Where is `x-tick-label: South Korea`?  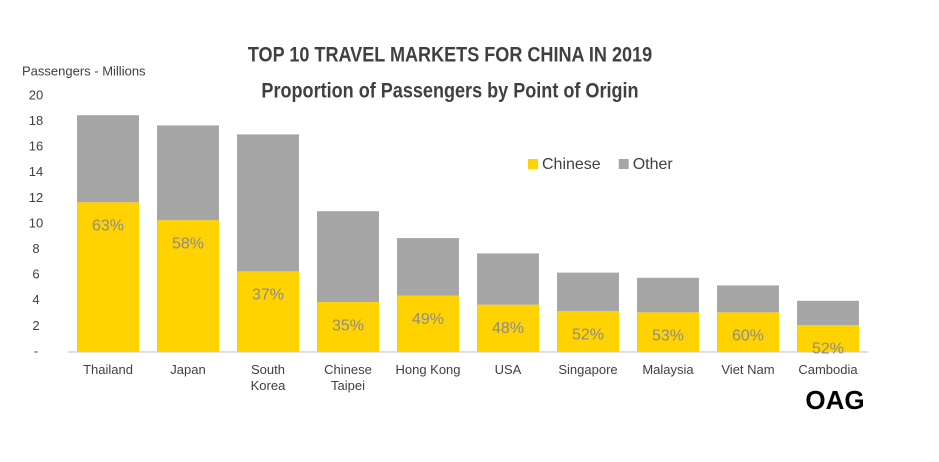 x-tick-label: South Korea is located at coordinates (268, 377).